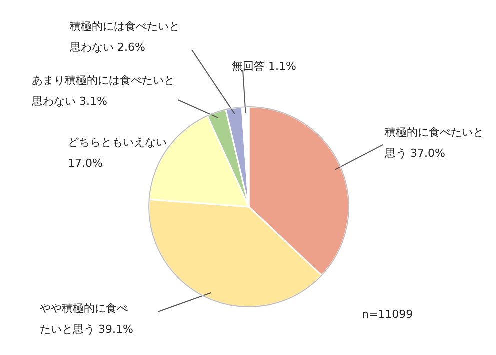  I want to click on text: n=11099, so click(388, 315).